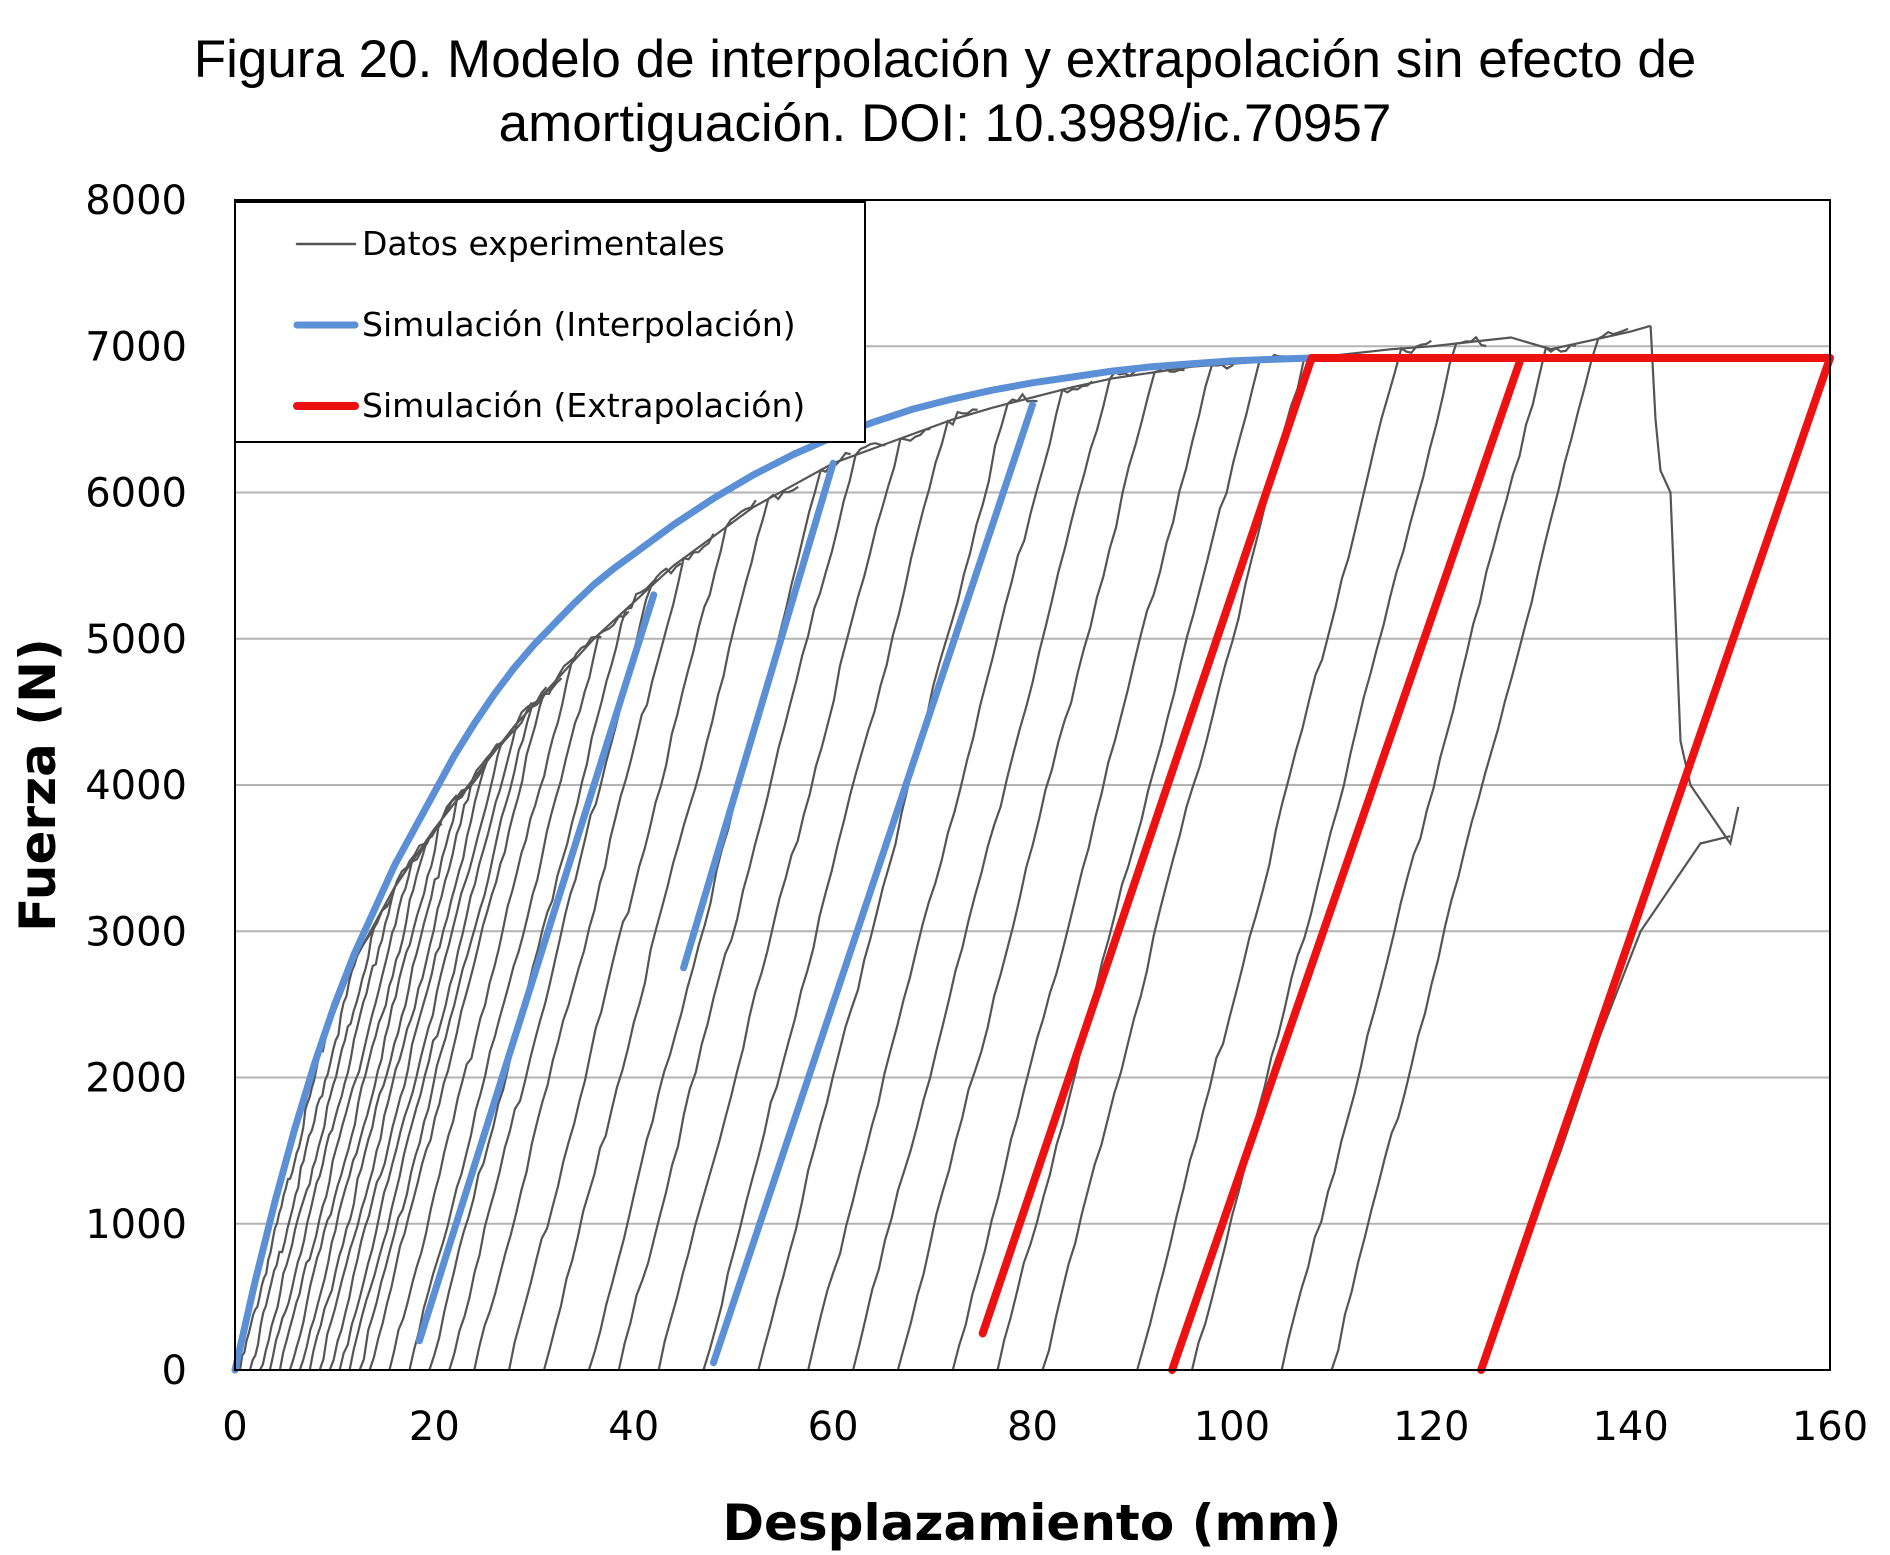 This screenshot has width=1890, height=1555. I want to click on y-axis-ticks: 0 1000 2000 3000 4000 5000 6000 7000 8000, so click(136, 786).